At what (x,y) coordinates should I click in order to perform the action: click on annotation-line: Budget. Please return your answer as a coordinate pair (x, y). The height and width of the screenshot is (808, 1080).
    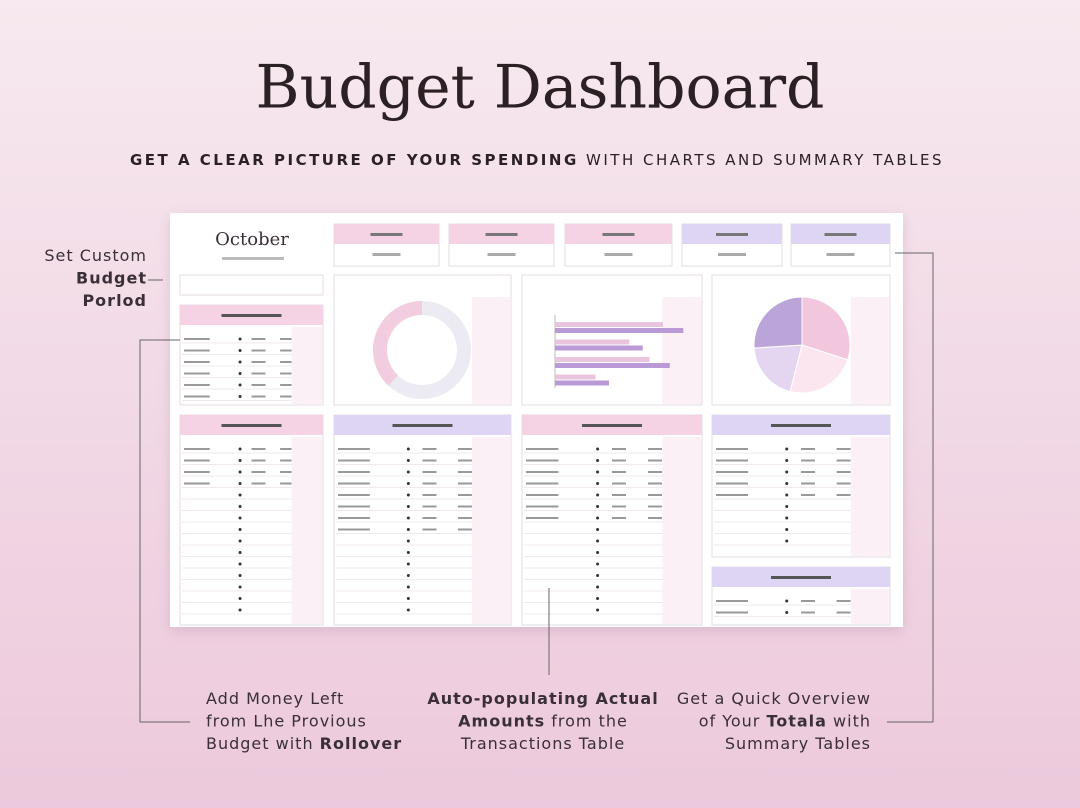
    Looking at the image, I should click on (111, 277).